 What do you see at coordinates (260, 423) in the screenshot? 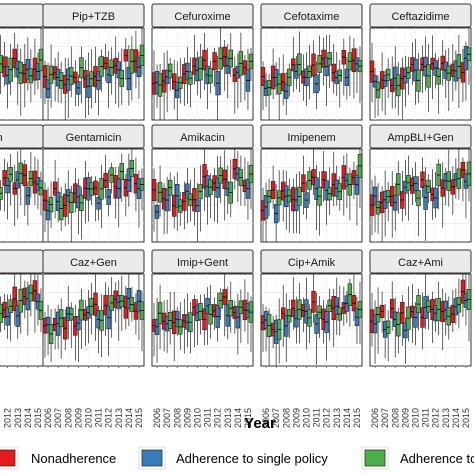
I see `x-axis-title: Year` at bounding box center [260, 423].